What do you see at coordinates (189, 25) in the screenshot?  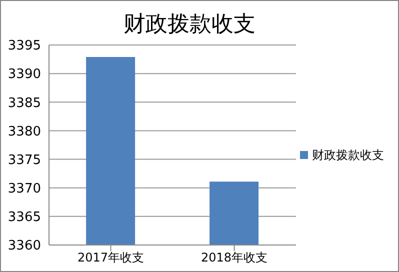 I see `chart-title: 财政拨款收支` at bounding box center [189, 25].